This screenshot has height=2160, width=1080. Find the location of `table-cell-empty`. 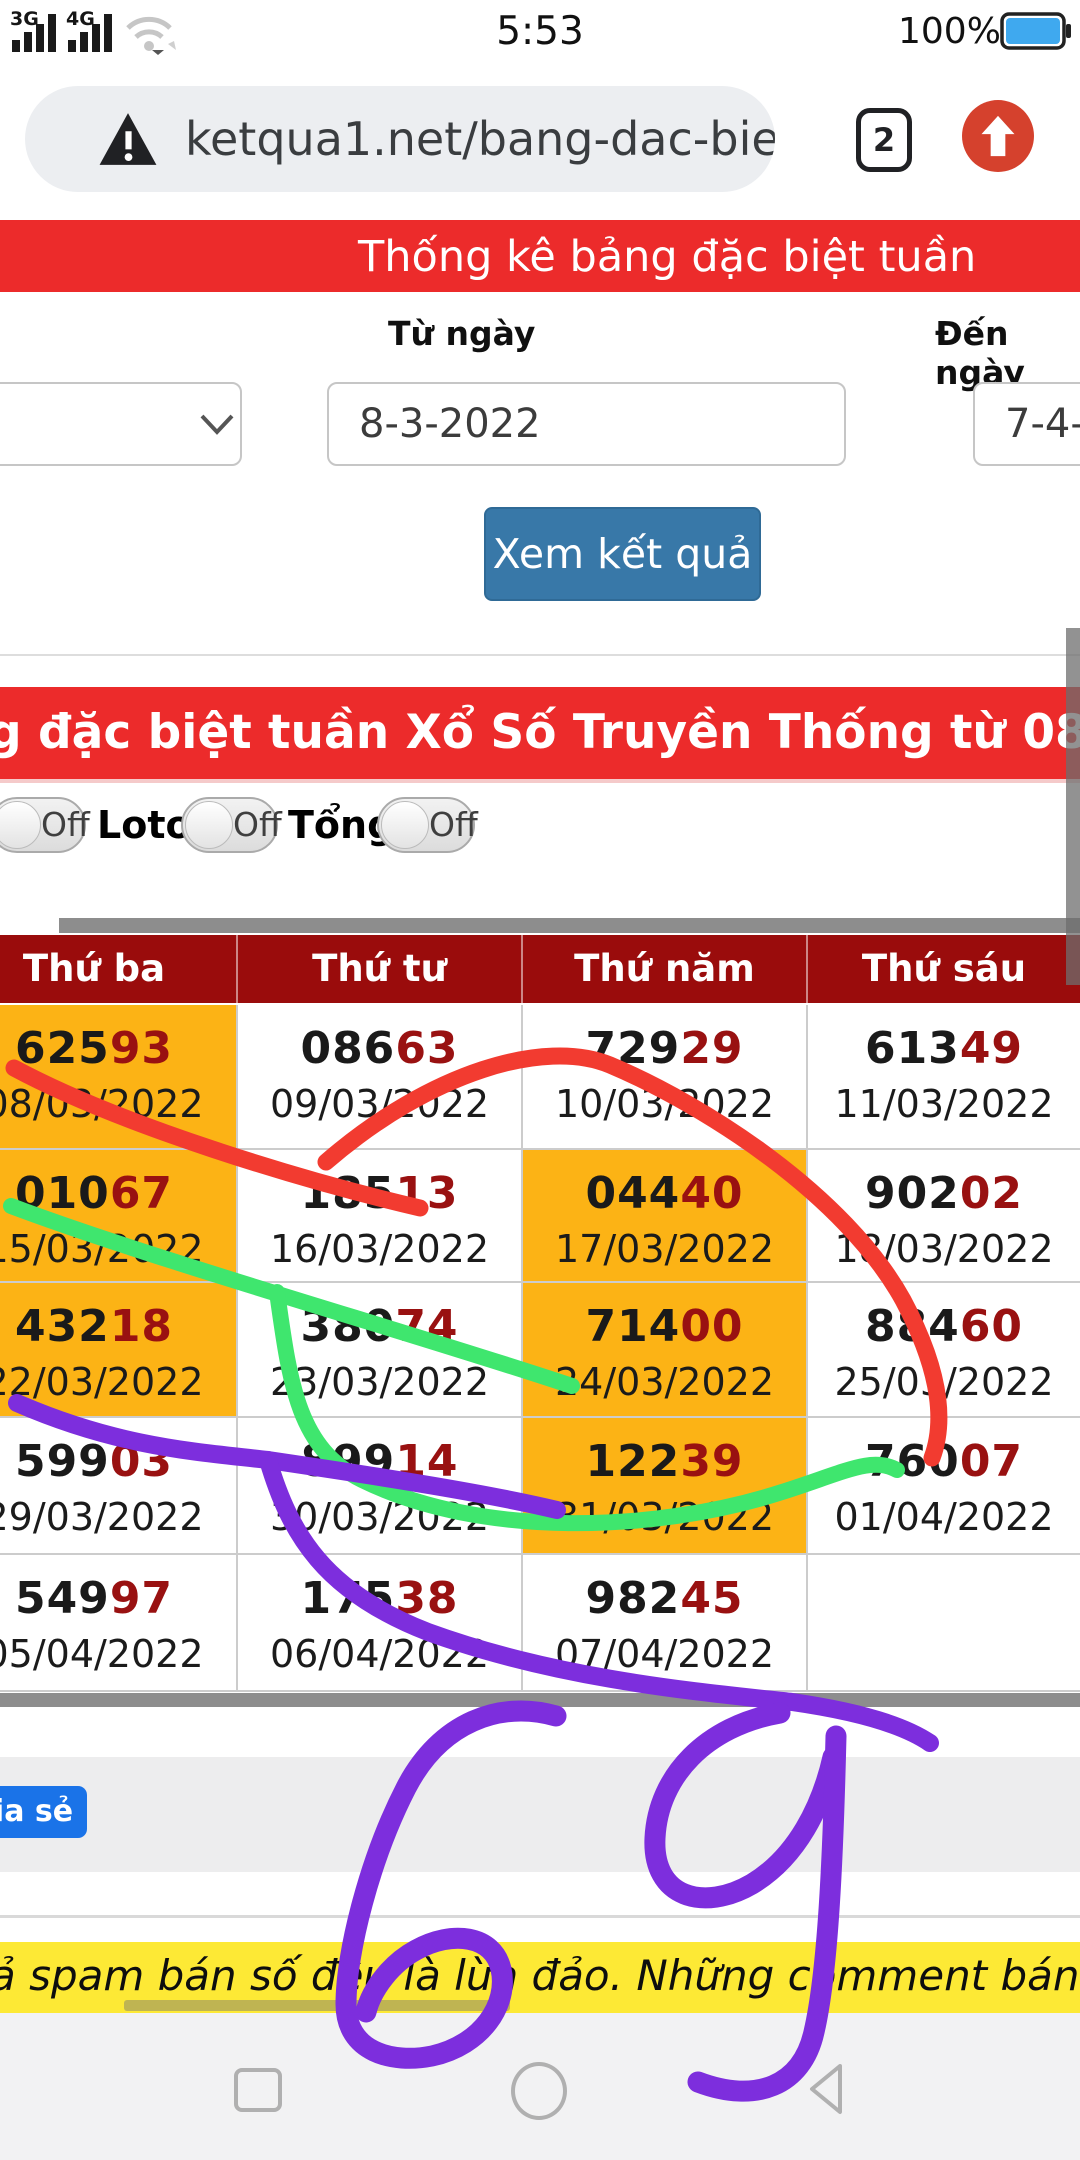

table-cell-empty is located at coordinates (944, 1623).